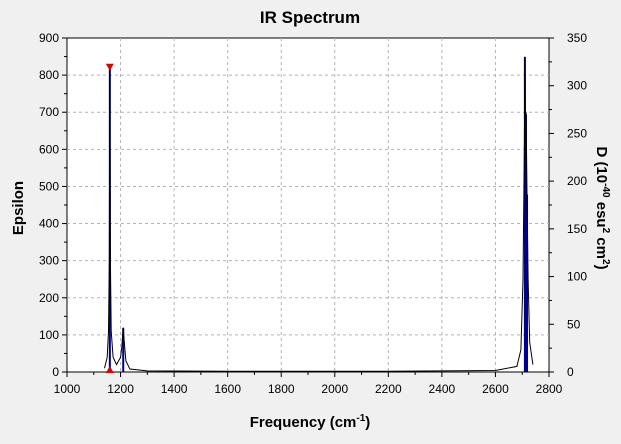  Describe the element at coordinates (549, 389) in the screenshot. I see `x-tick-label: 2800` at that location.